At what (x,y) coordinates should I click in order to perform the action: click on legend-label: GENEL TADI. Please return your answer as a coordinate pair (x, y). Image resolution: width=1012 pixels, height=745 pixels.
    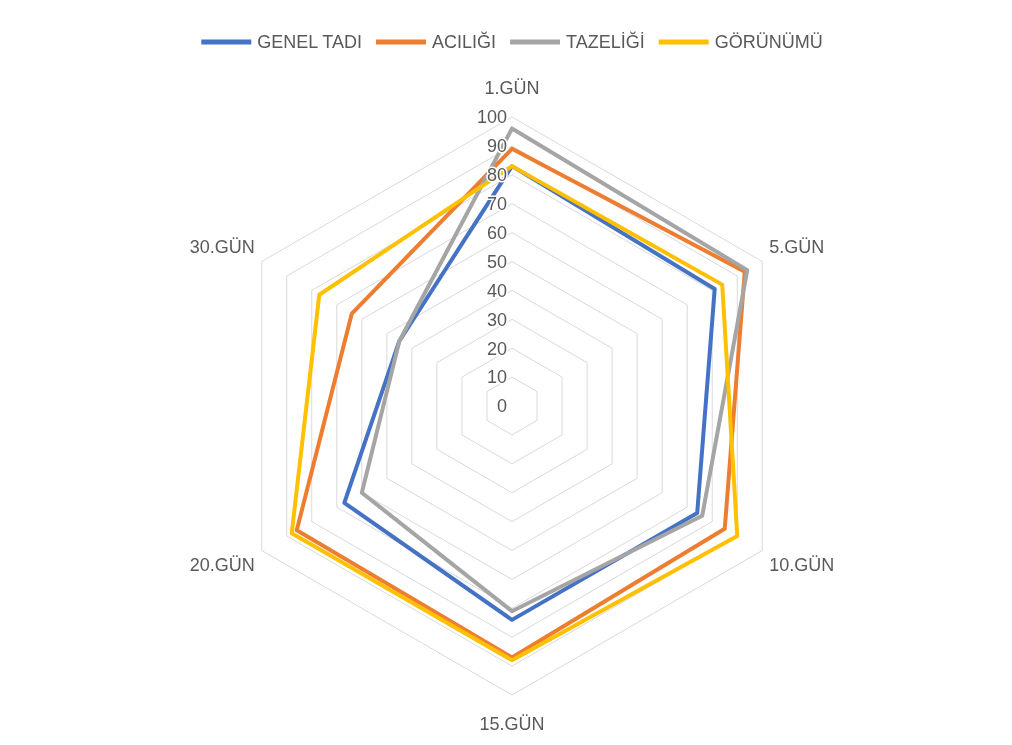
    Looking at the image, I should click on (309, 42).